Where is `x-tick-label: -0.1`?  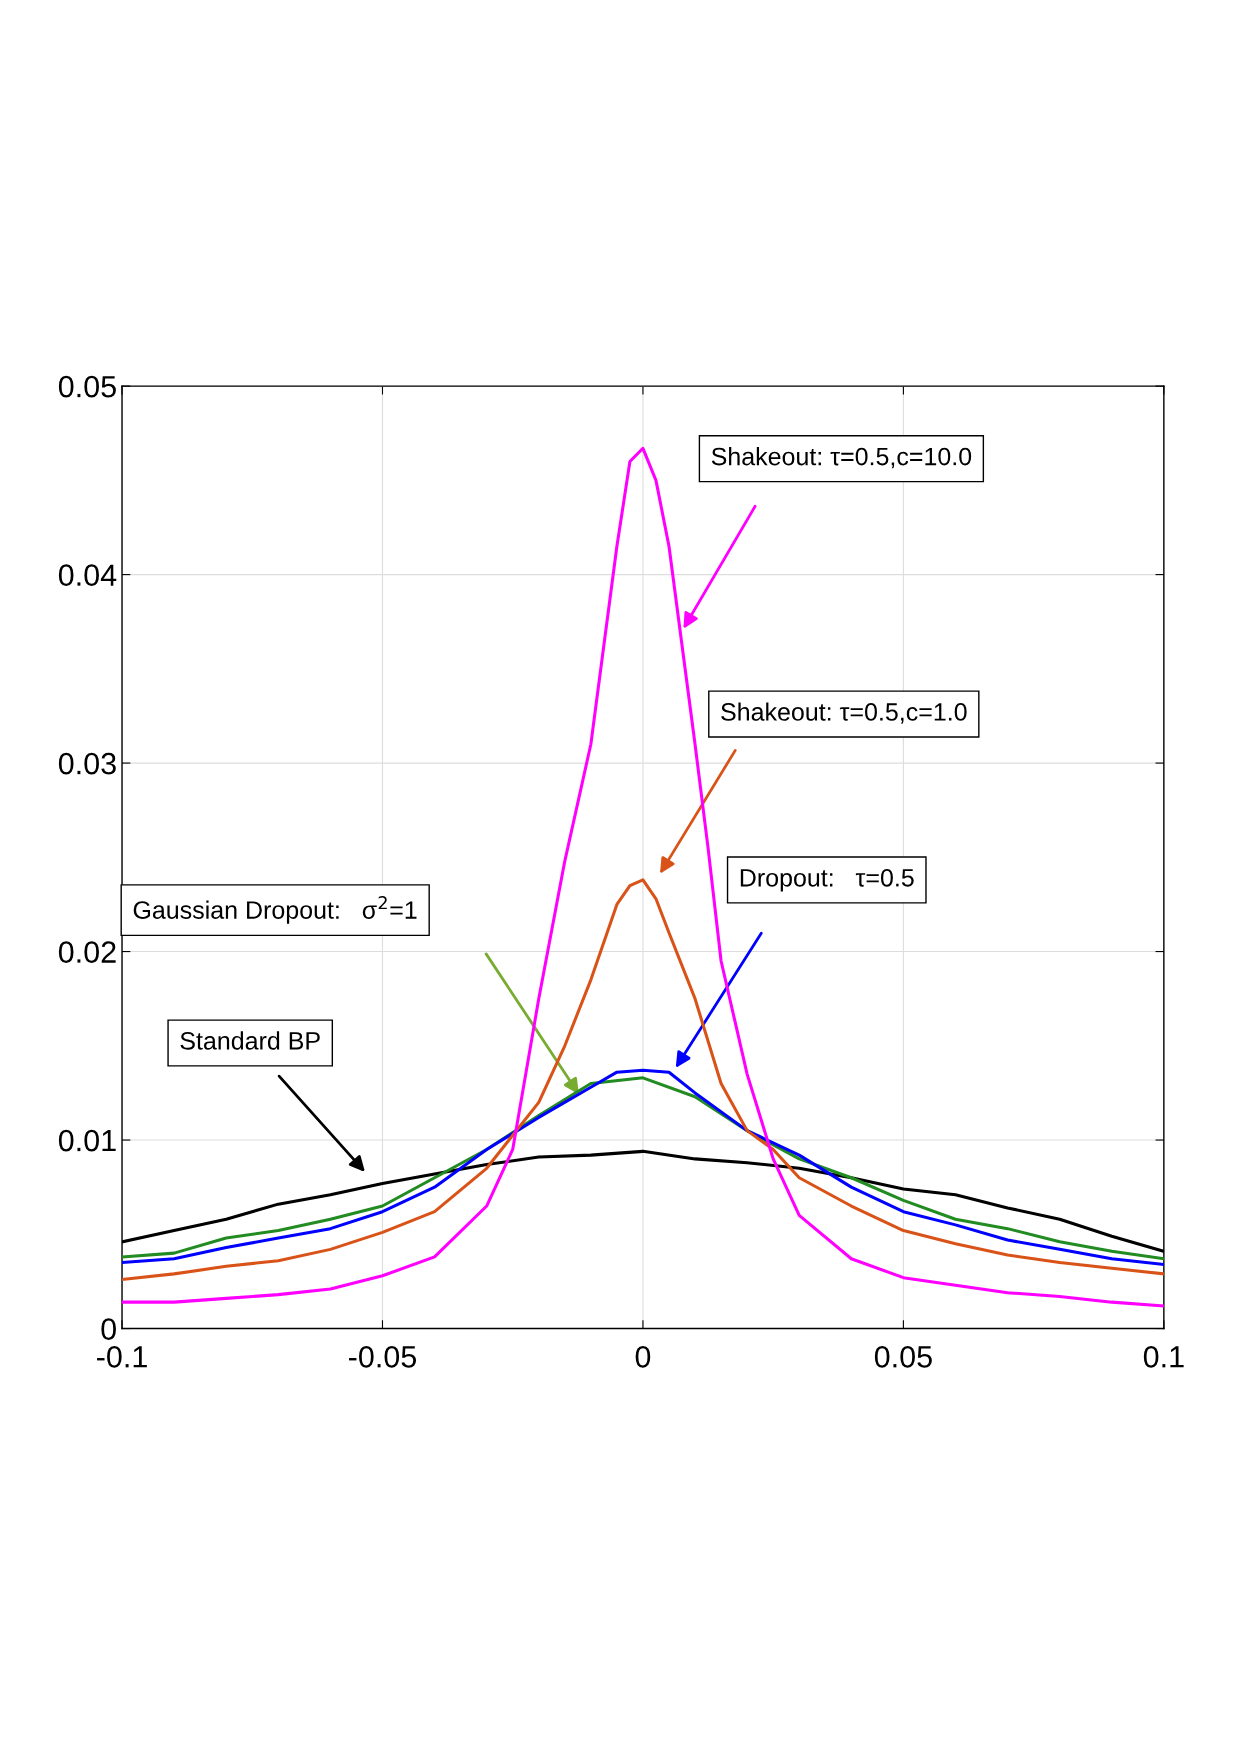 x-tick-label: -0.1 is located at coordinates (122, 1357).